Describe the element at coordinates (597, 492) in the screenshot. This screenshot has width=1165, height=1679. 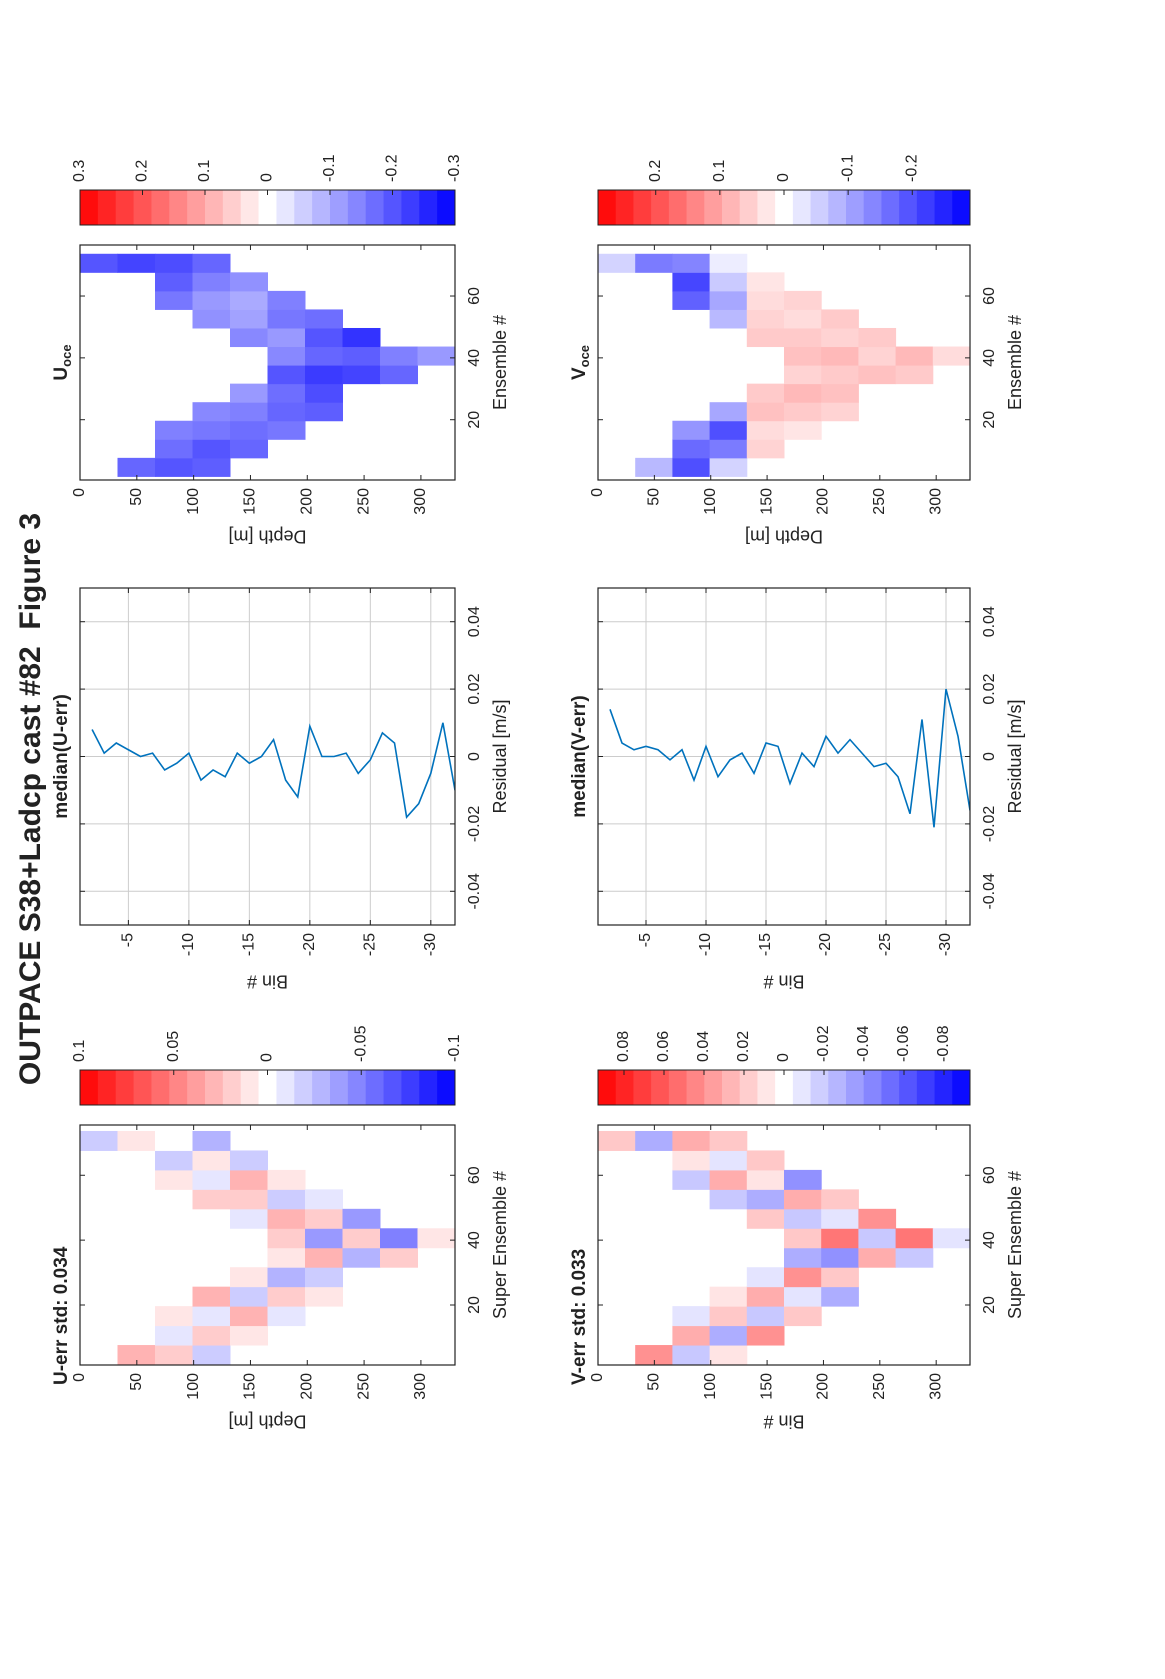
I see `y-tick-label: 0` at that location.